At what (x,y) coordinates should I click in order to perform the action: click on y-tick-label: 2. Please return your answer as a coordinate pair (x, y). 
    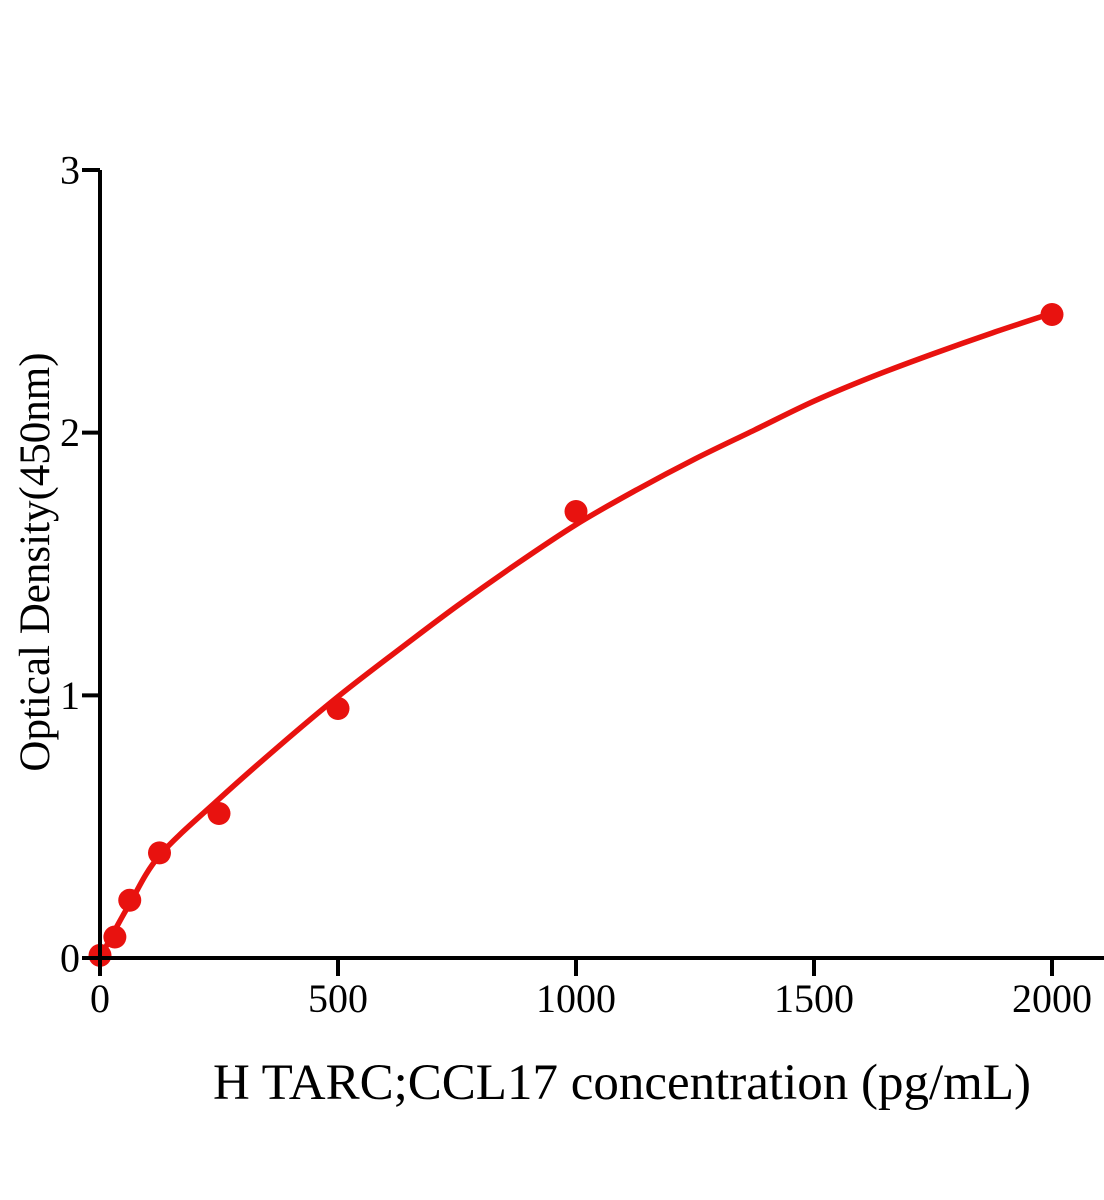
    Looking at the image, I should click on (70, 432).